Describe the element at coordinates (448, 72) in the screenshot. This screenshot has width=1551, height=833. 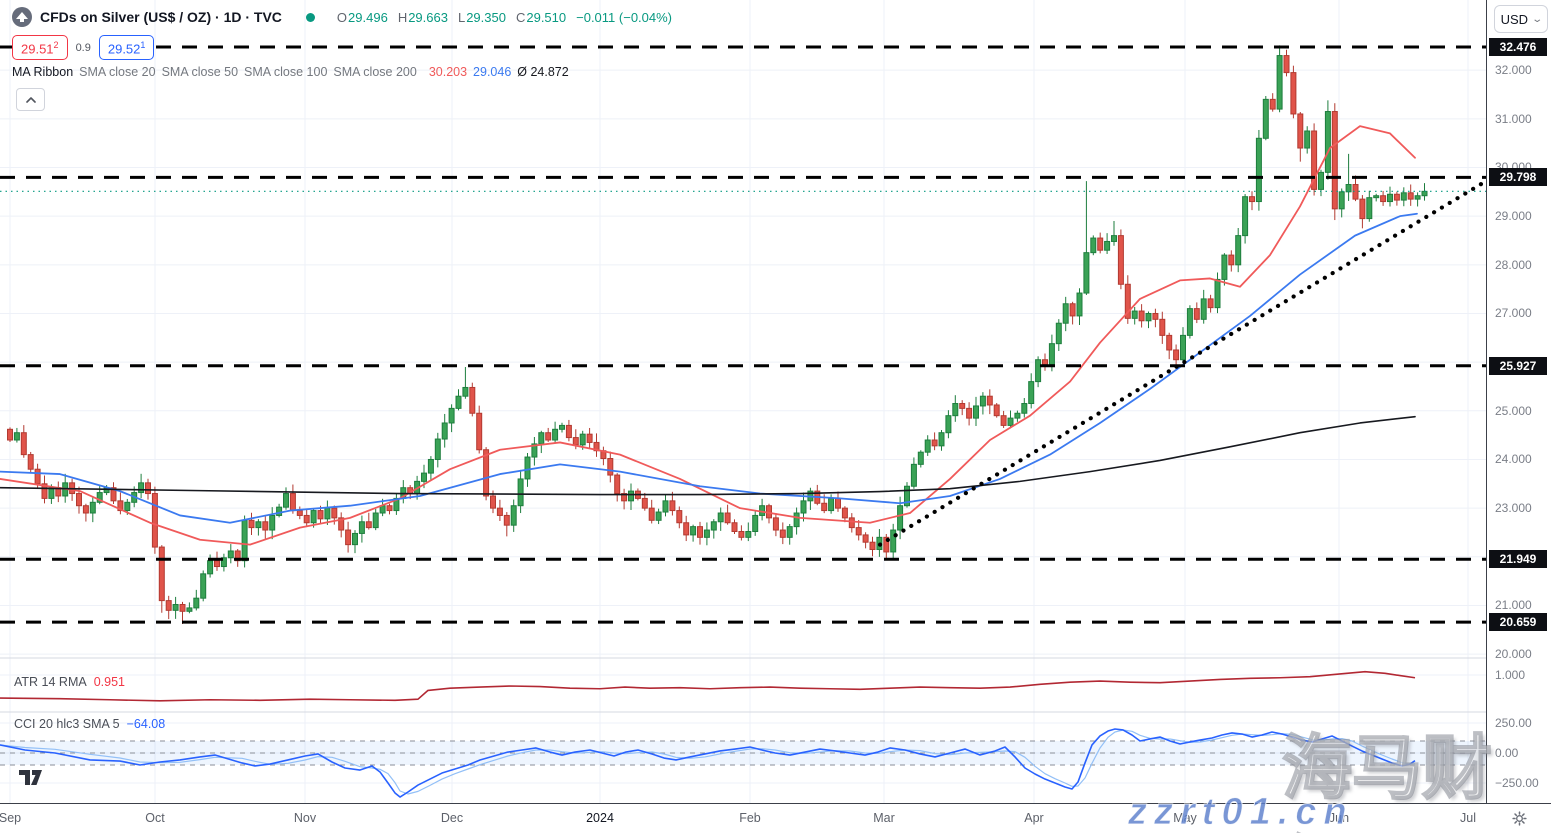
I see `ma-value-sma20: 30.203` at that location.